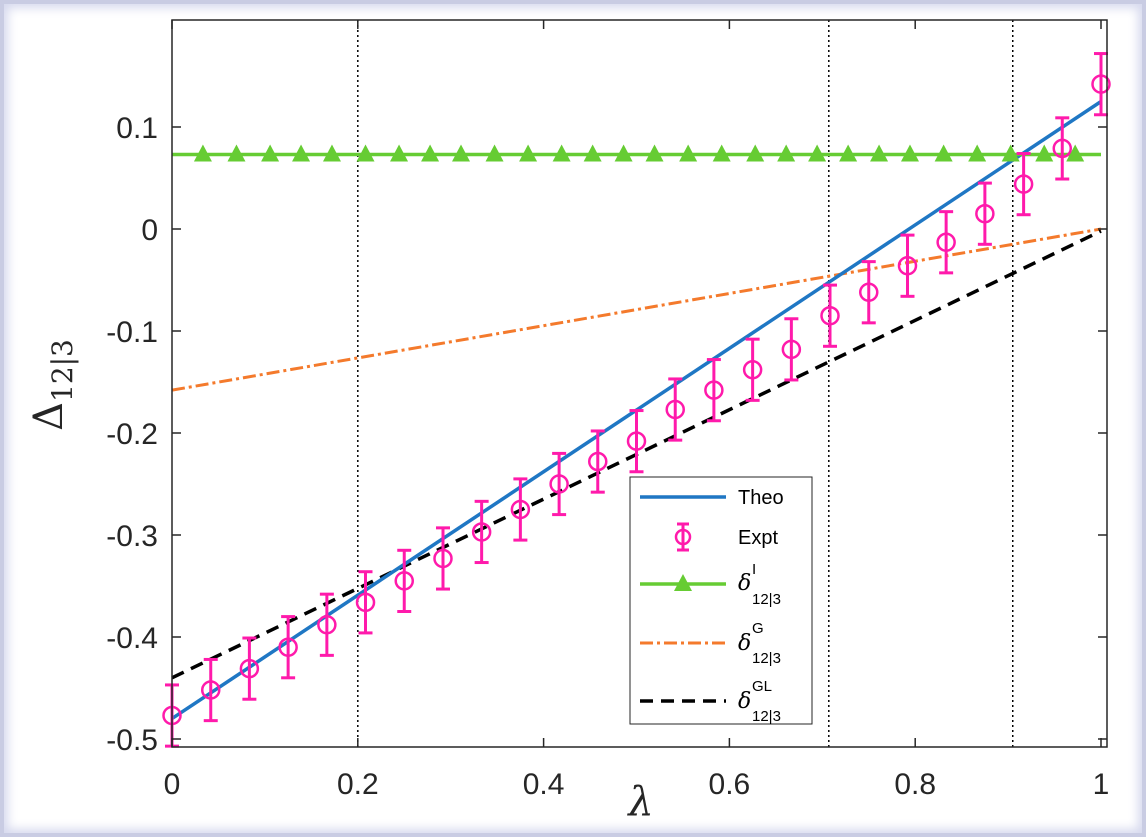 This screenshot has height=837, width=1146. Describe the element at coordinates (766, 599) in the screenshot. I see `legend-sub-delta-i: 12|3` at that location.